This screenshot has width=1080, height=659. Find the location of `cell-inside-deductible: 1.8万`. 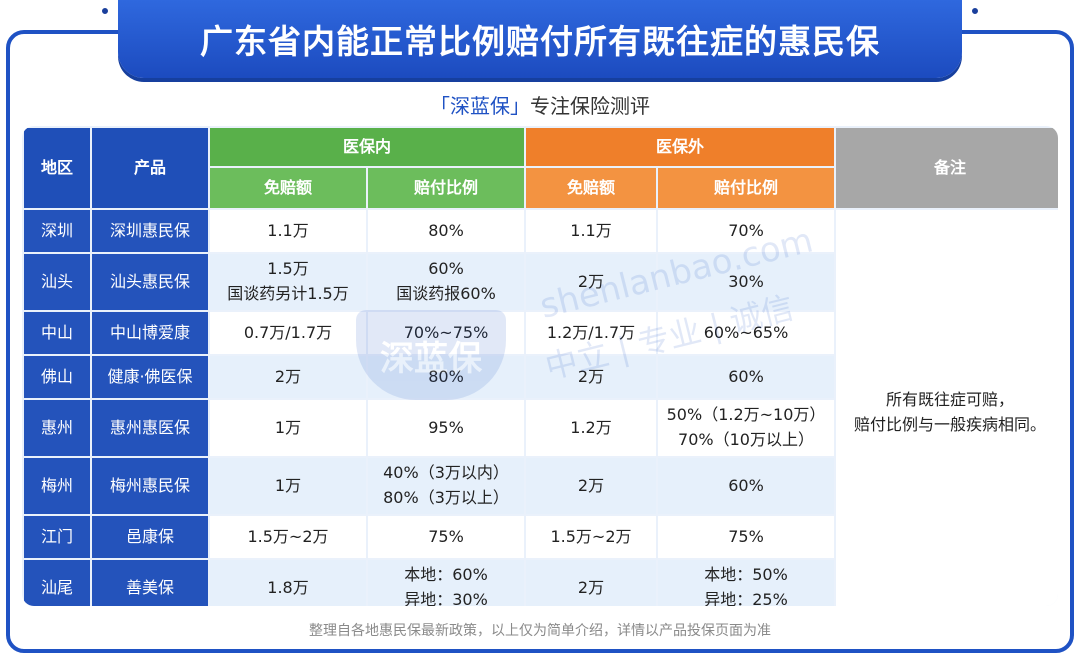

cell-inside-deductible: 1.8万 is located at coordinates (288, 583).